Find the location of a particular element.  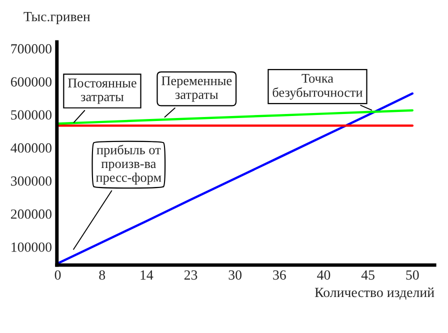

x-tick-label: 0 is located at coordinates (57, 275).